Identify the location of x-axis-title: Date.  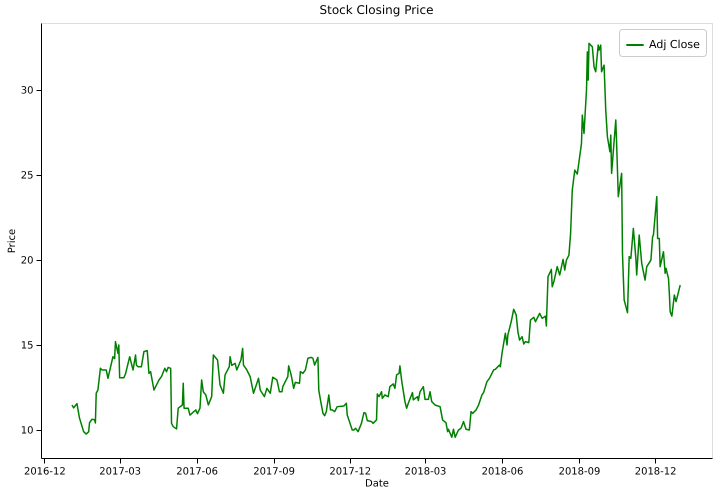
(377, 484).